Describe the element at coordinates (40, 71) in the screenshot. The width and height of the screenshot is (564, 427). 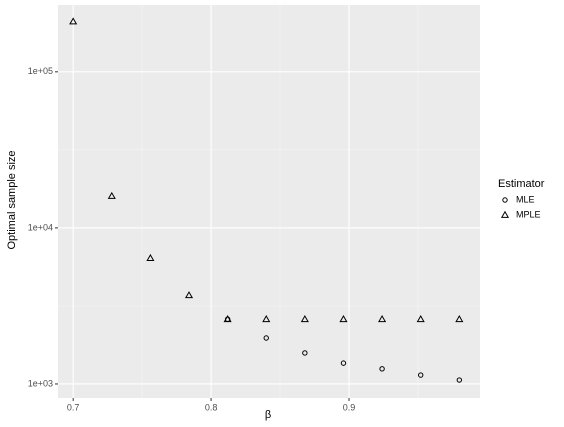
I see `y-tick-label: 1e+05` at that location.